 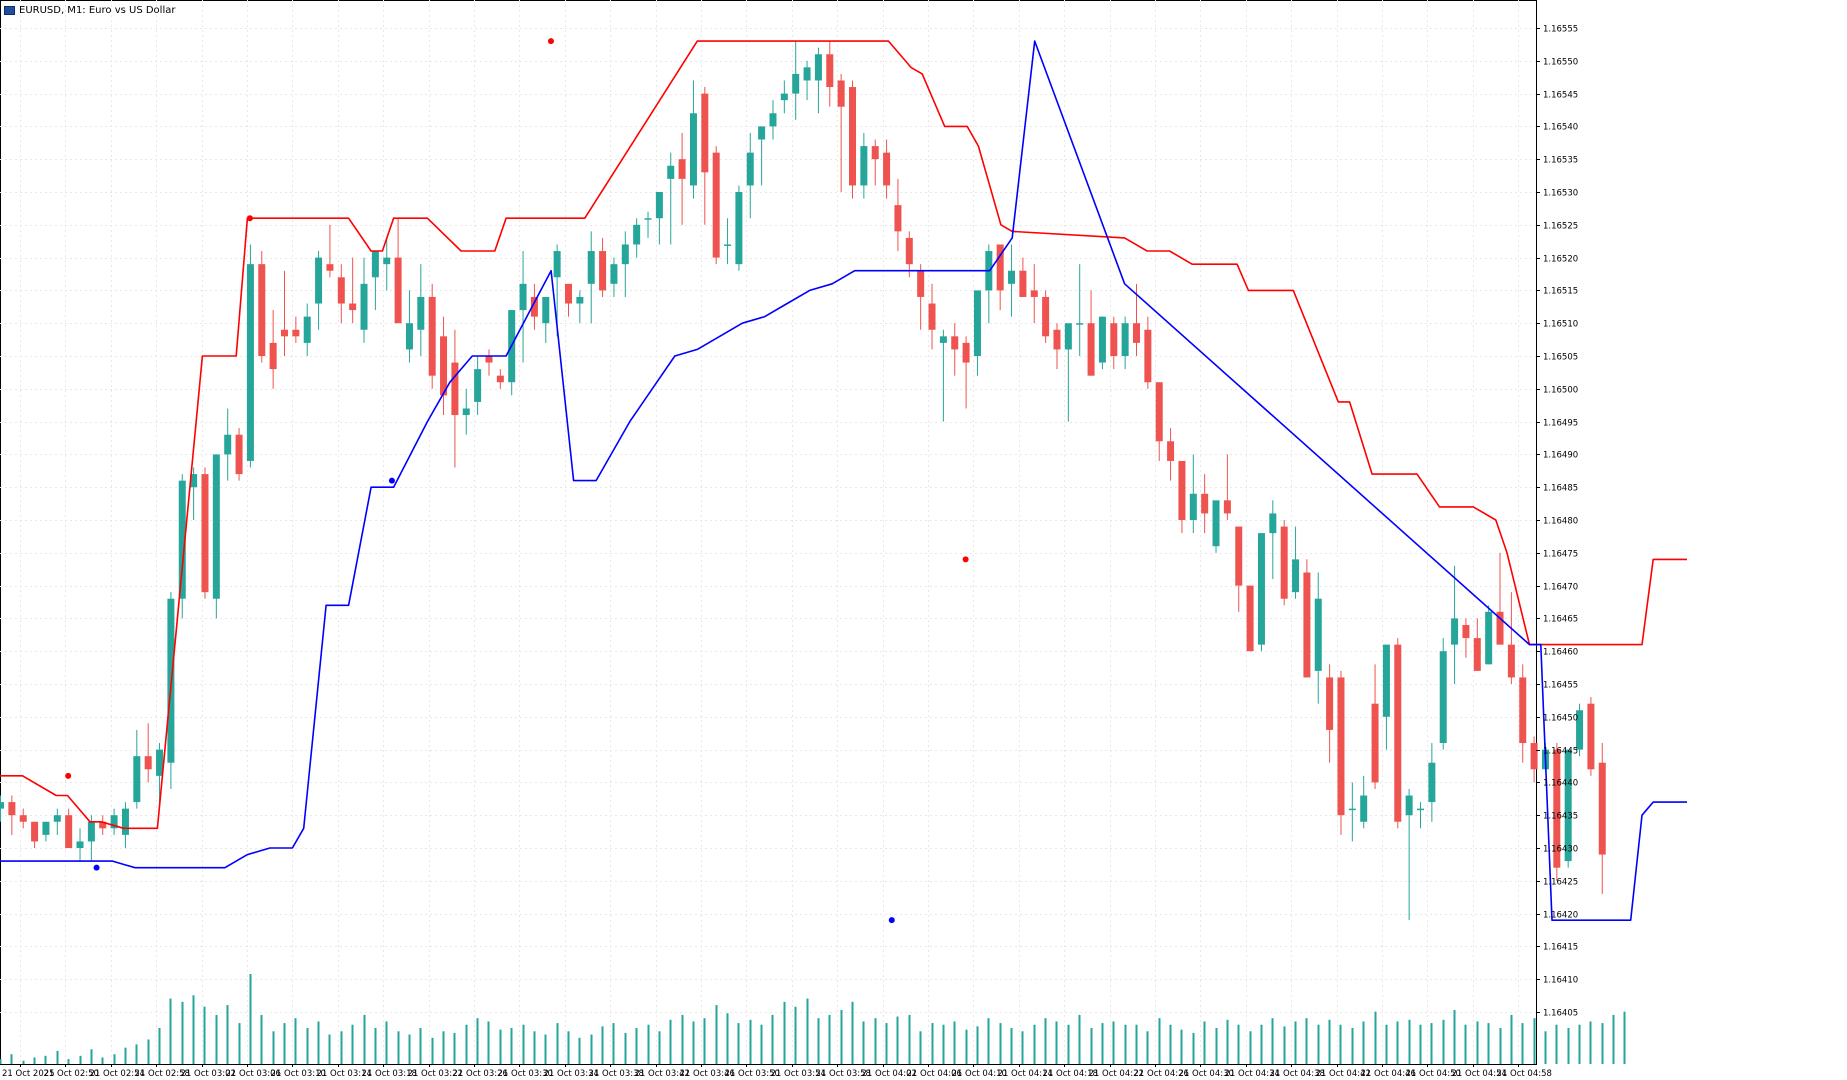 What do you see at coordinates (298, 1074) in the screenshot?
I see `x-tick-label: 21 Oct 03:10` at bounding box center [298, 1074].